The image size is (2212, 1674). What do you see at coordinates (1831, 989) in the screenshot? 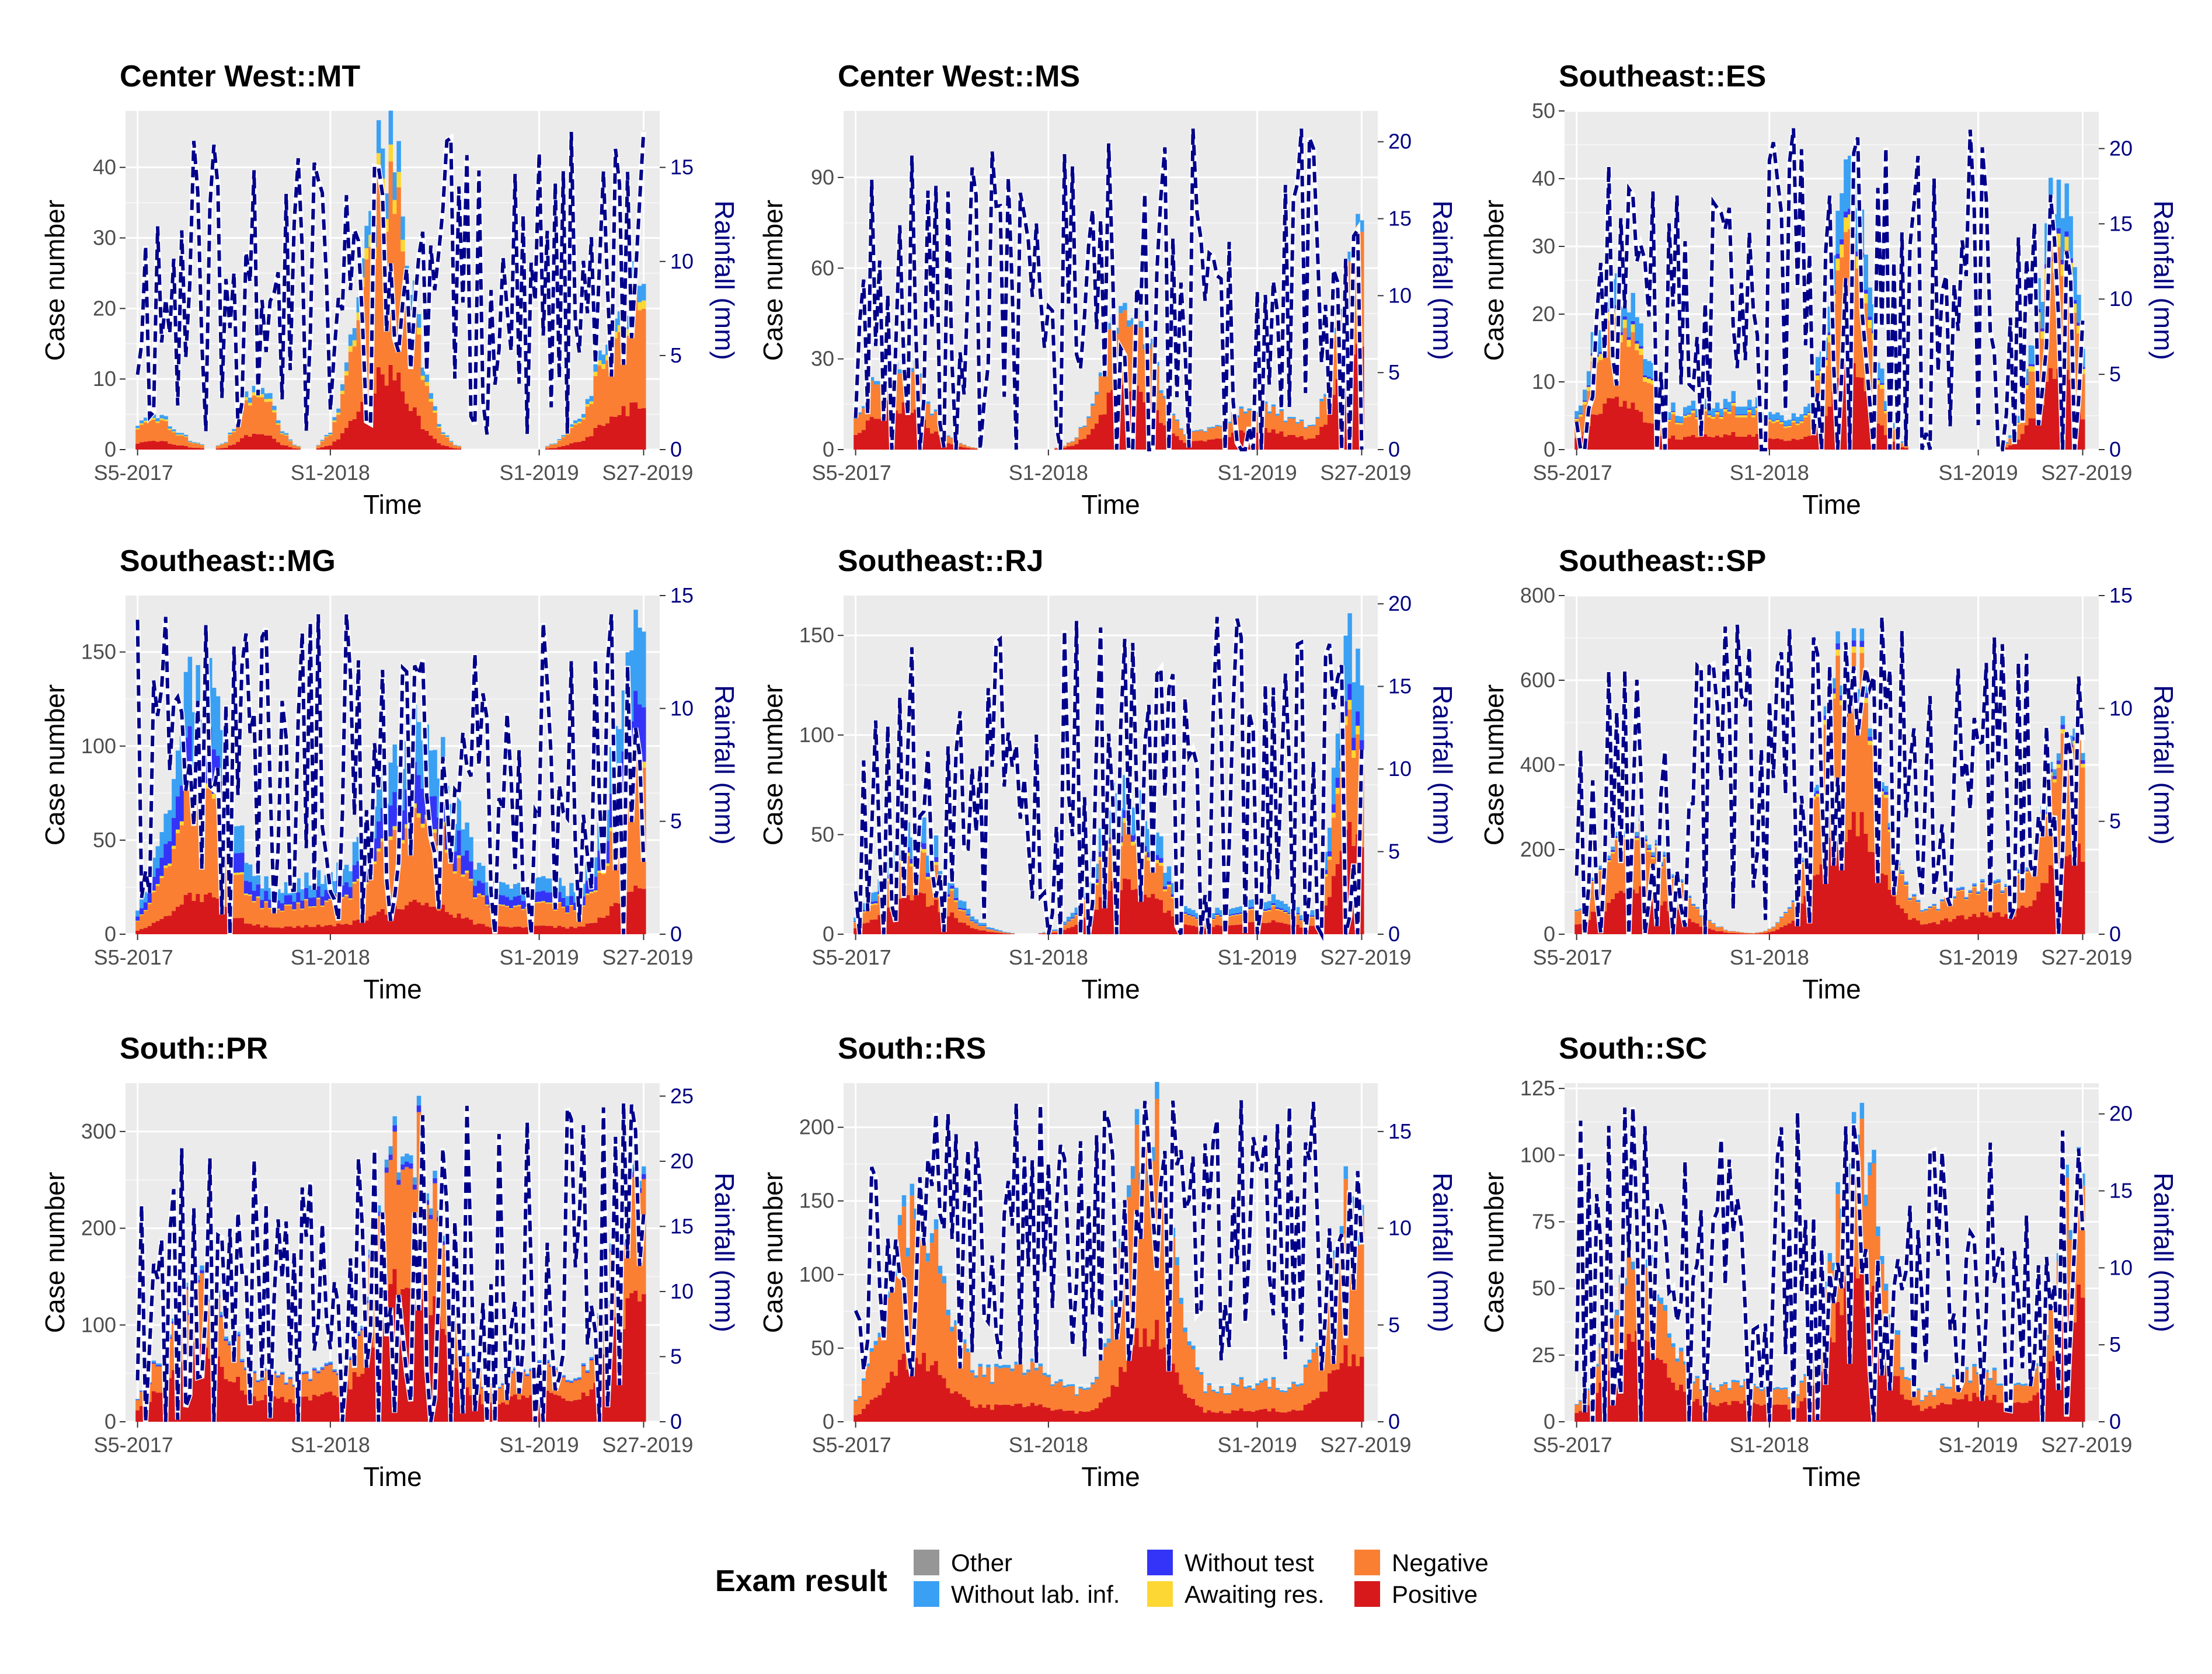
I see `x-axis-title: Time` at bounding box center [1831, 989].